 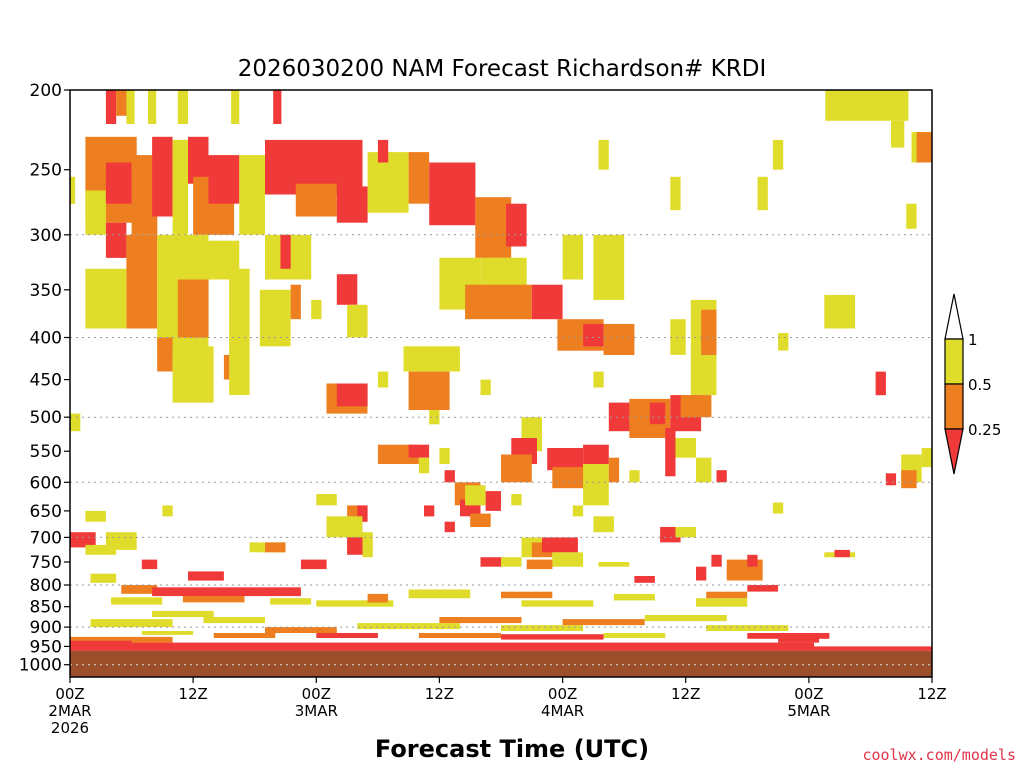 What do you see at coordinates (562, 711) in the screenshot?
I see `x-tick-label: 4MAR` at bounding box center [562, 711].